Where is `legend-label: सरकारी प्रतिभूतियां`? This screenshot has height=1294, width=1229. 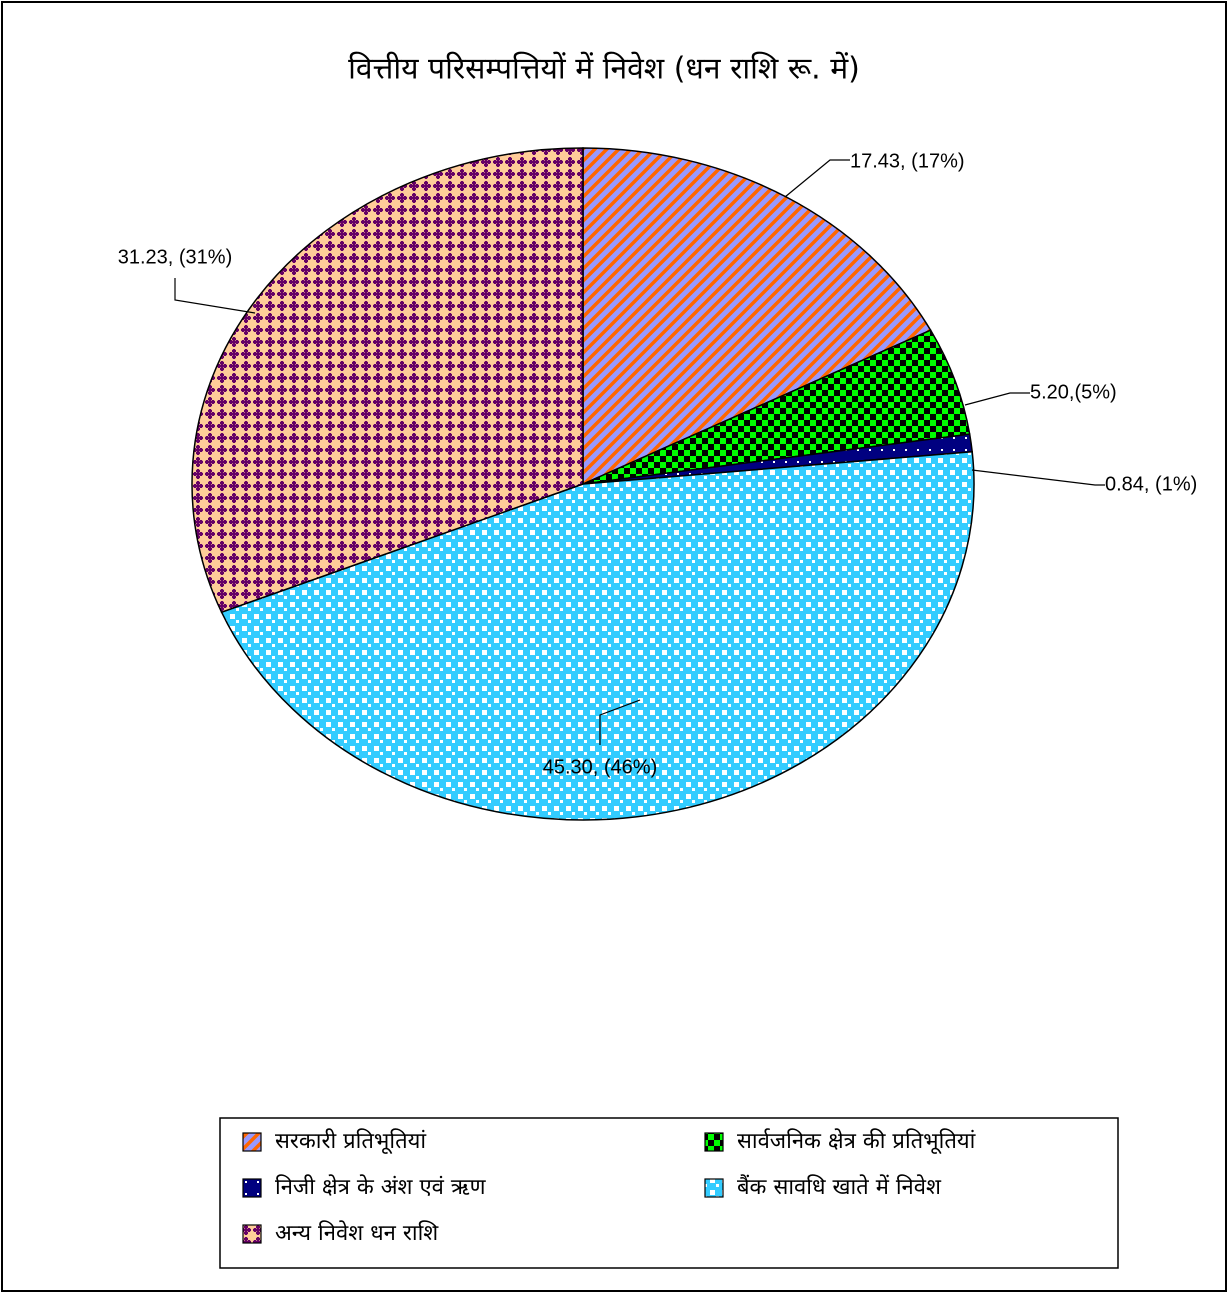
legend-label: सरकारी प्रतिभूतियां is located at coordinates (350, 1141).